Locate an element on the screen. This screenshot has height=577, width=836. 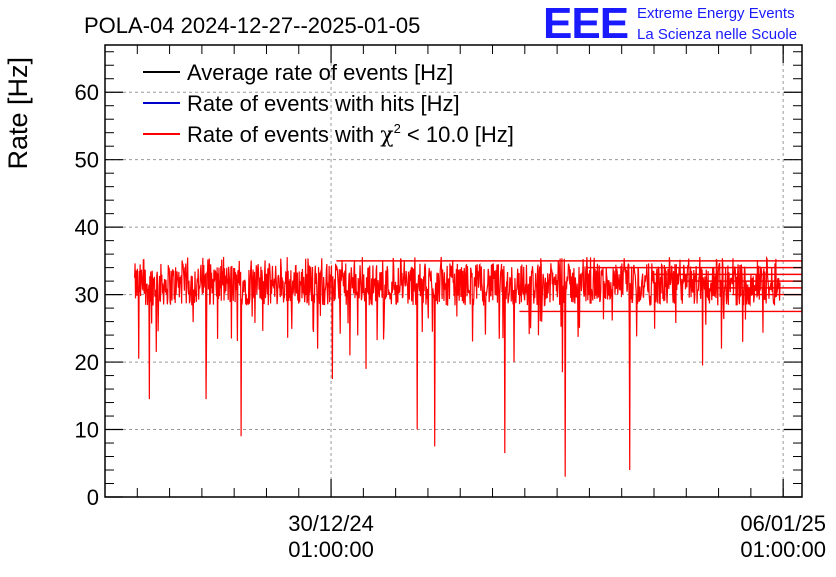
y-axis-label: Rate [Hz] is located at coordinates (18, 113).